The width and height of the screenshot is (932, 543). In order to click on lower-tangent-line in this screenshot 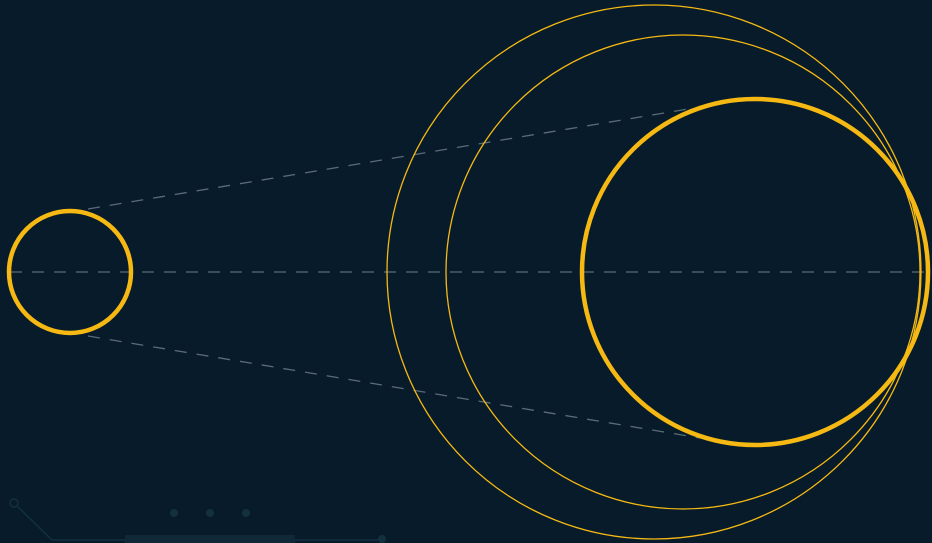, I will do `click(394, 387)`.